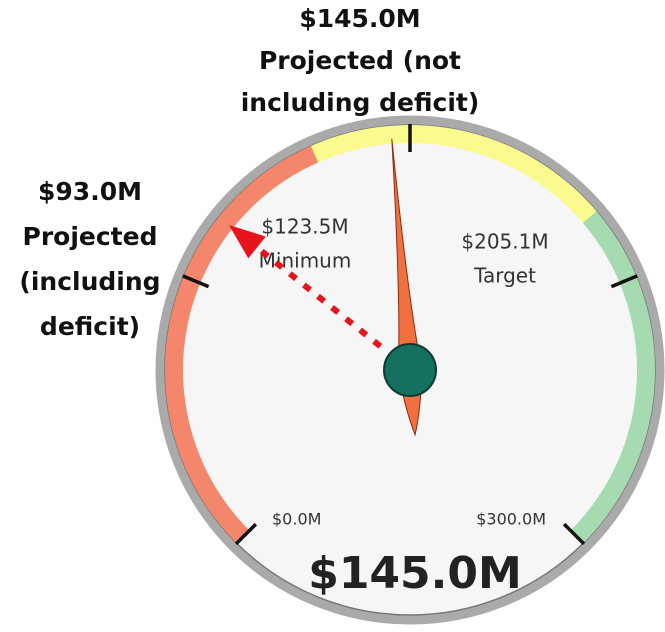 This screenshot has width=665, height=632. Describe the element at coordinates (415, 573) in the screenshot. I see `gauge-value: $145.0M` at that location.